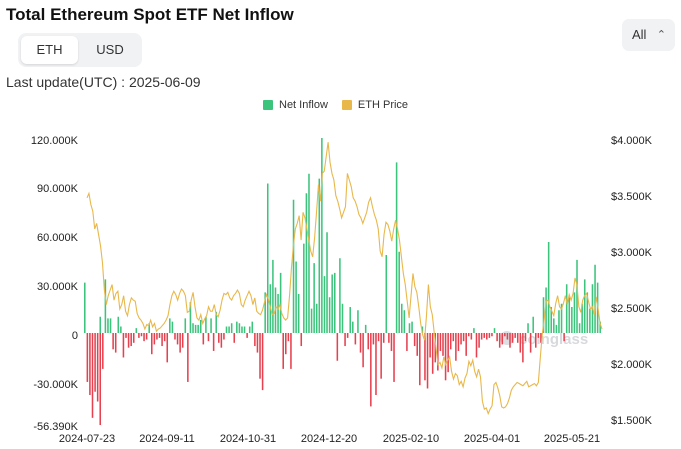  I want to click on legend-swatch-eth-price, so click(346, 105).